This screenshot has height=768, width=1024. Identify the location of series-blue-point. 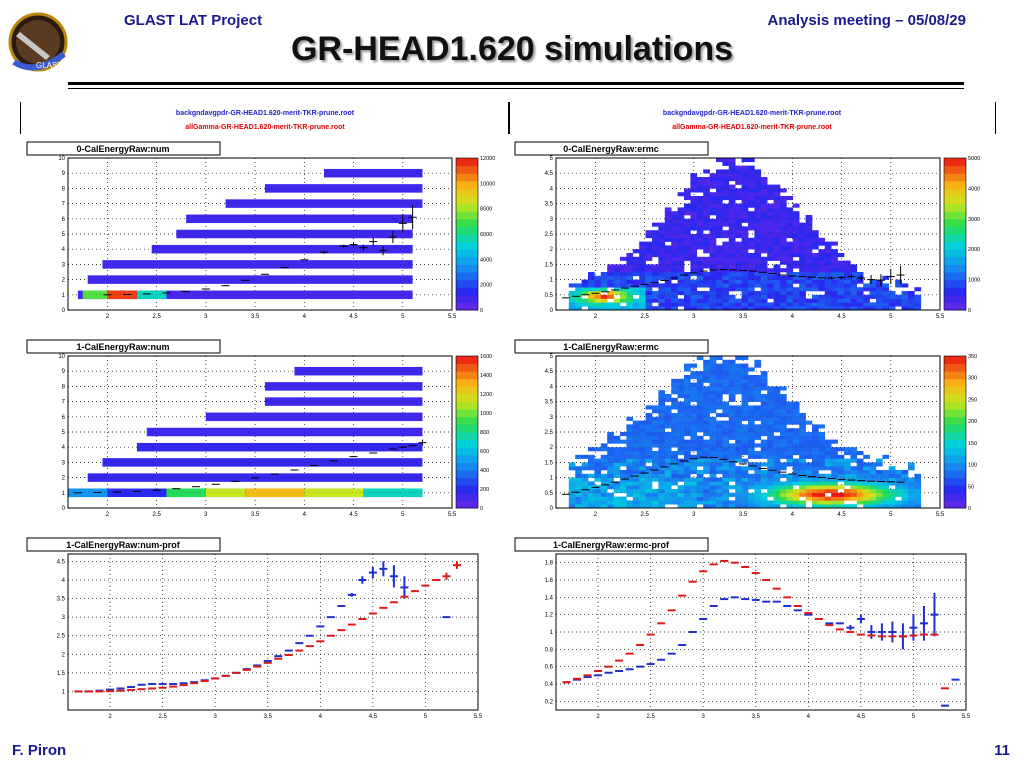
(881, 632).